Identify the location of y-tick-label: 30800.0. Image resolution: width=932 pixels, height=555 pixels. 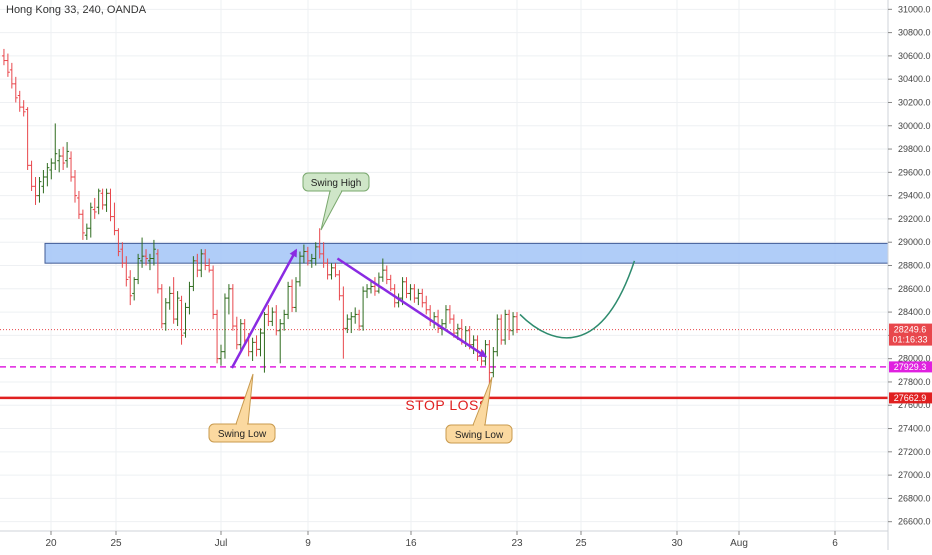
(914, 33).